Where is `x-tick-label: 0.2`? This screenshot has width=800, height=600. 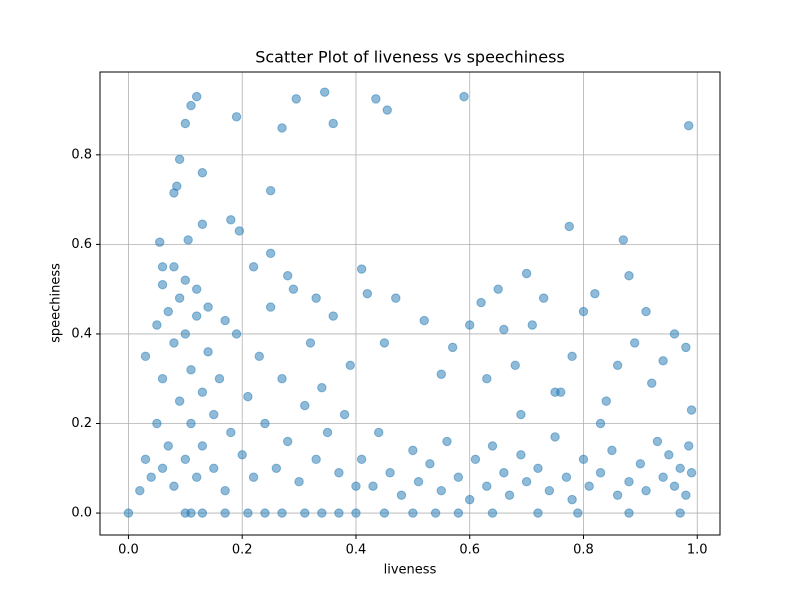
x-tick-label: 0.2 is located at coordinates (242, 550).